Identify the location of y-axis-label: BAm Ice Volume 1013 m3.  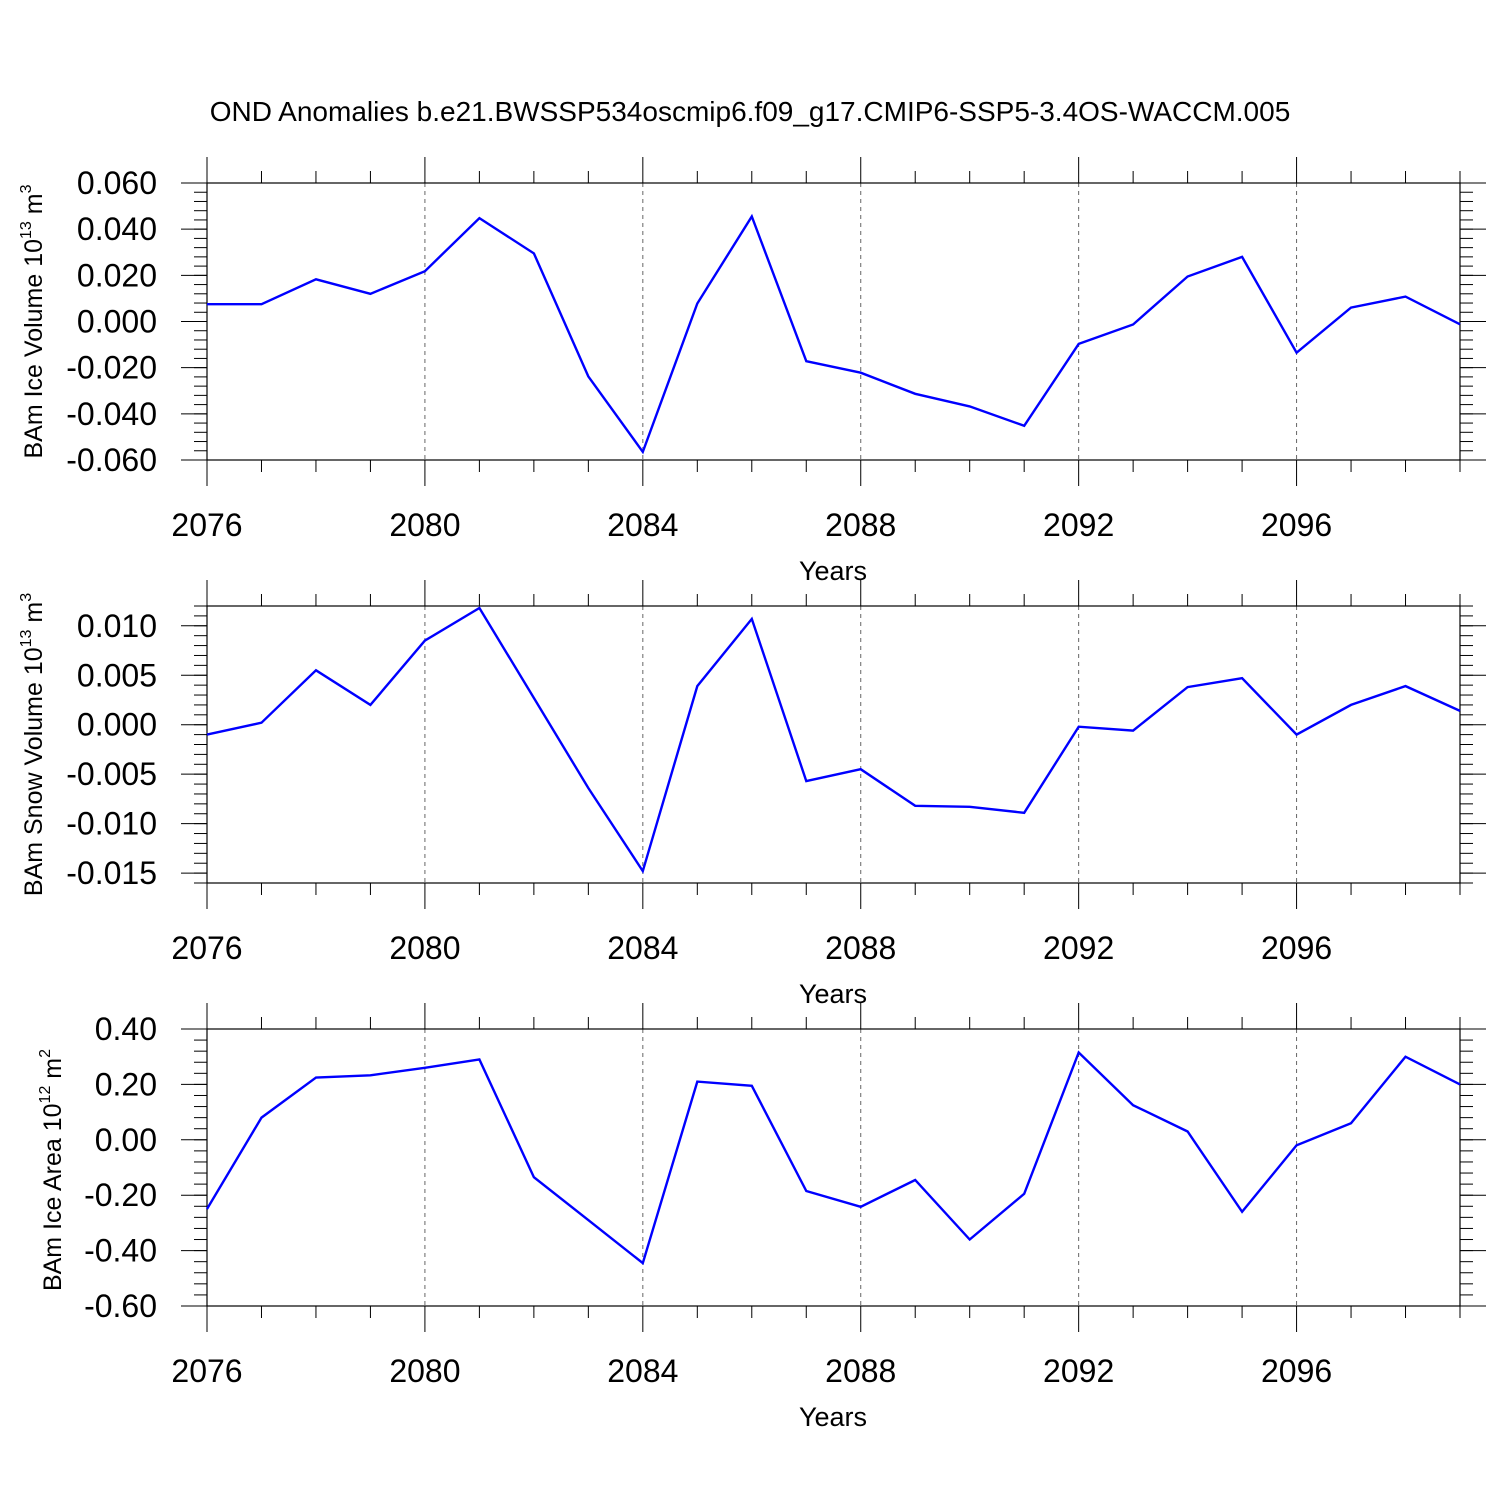
(33, 321).